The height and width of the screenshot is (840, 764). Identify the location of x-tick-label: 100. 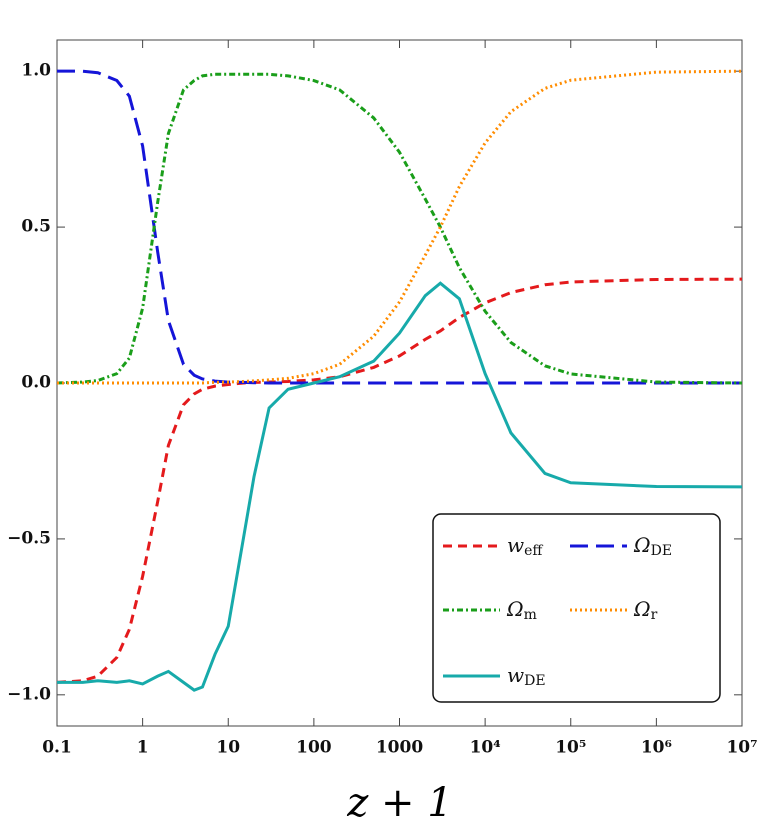
(314, 748).